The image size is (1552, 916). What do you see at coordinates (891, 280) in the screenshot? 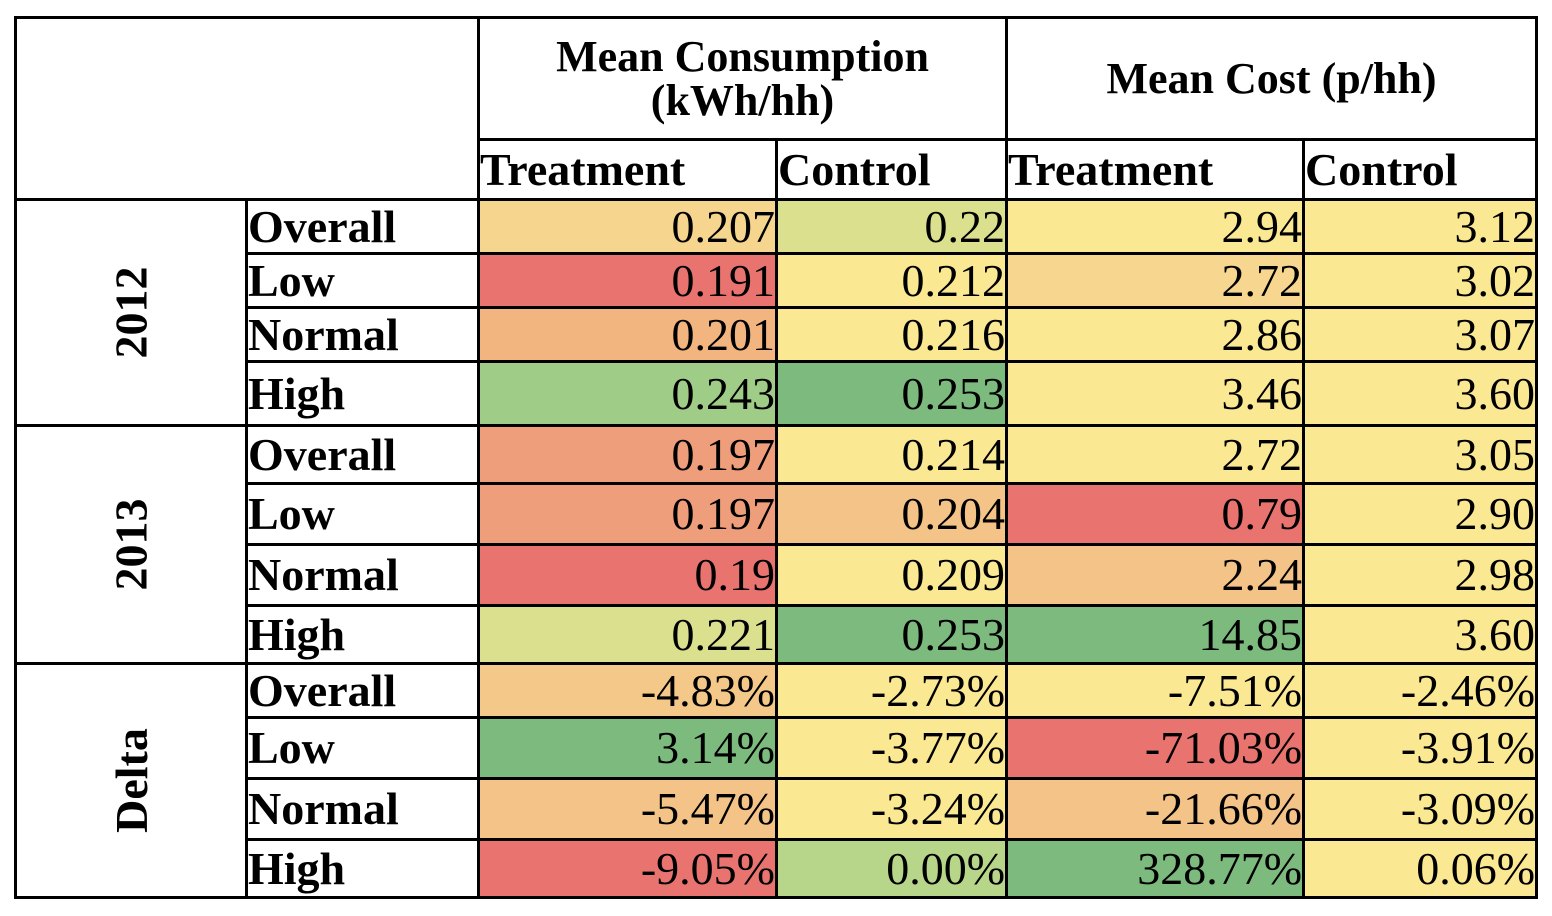
I see `value-cell: 0.212` at bounding box center [891, 280].